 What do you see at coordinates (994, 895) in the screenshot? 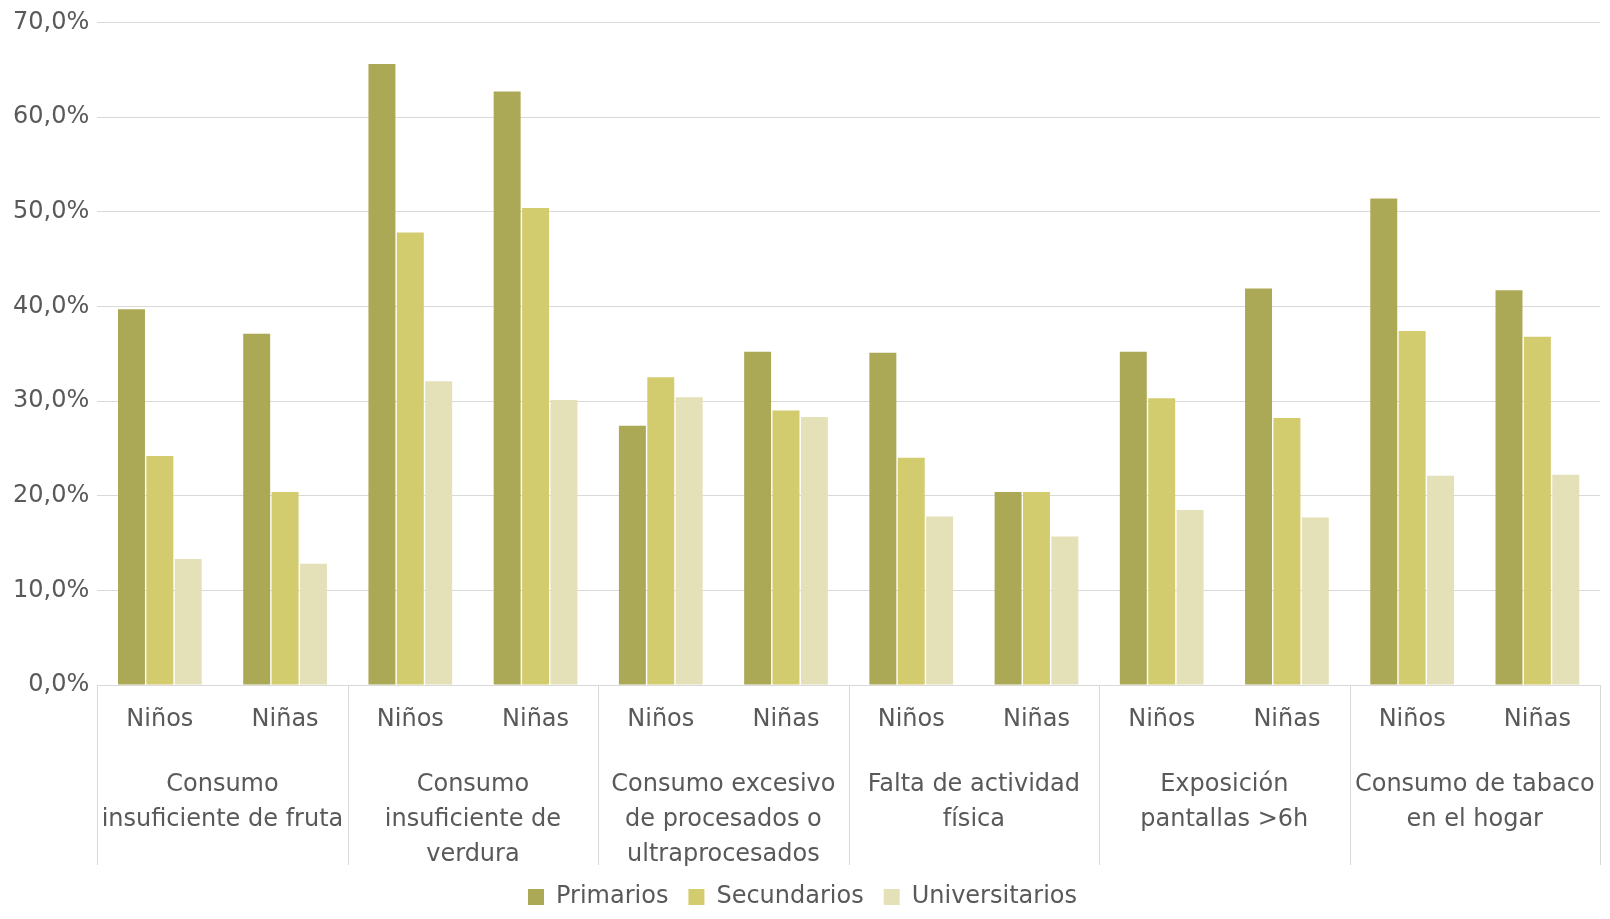
I see `legend-label: Universitarios` at bounding box center [994, 895].